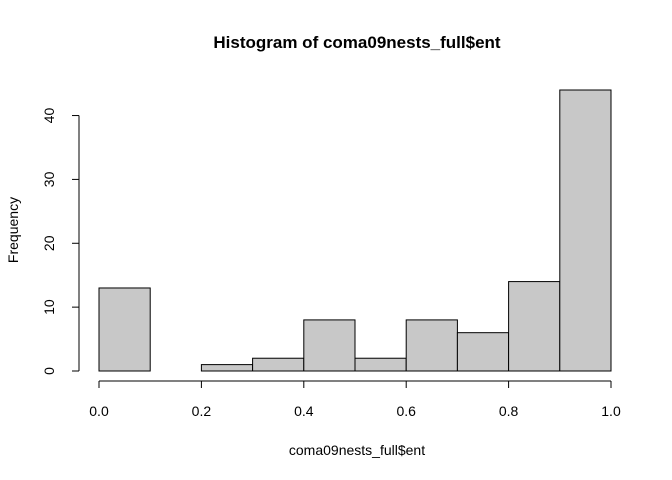  I want to click on x-tick-label: 0.6, so click(406, 411).